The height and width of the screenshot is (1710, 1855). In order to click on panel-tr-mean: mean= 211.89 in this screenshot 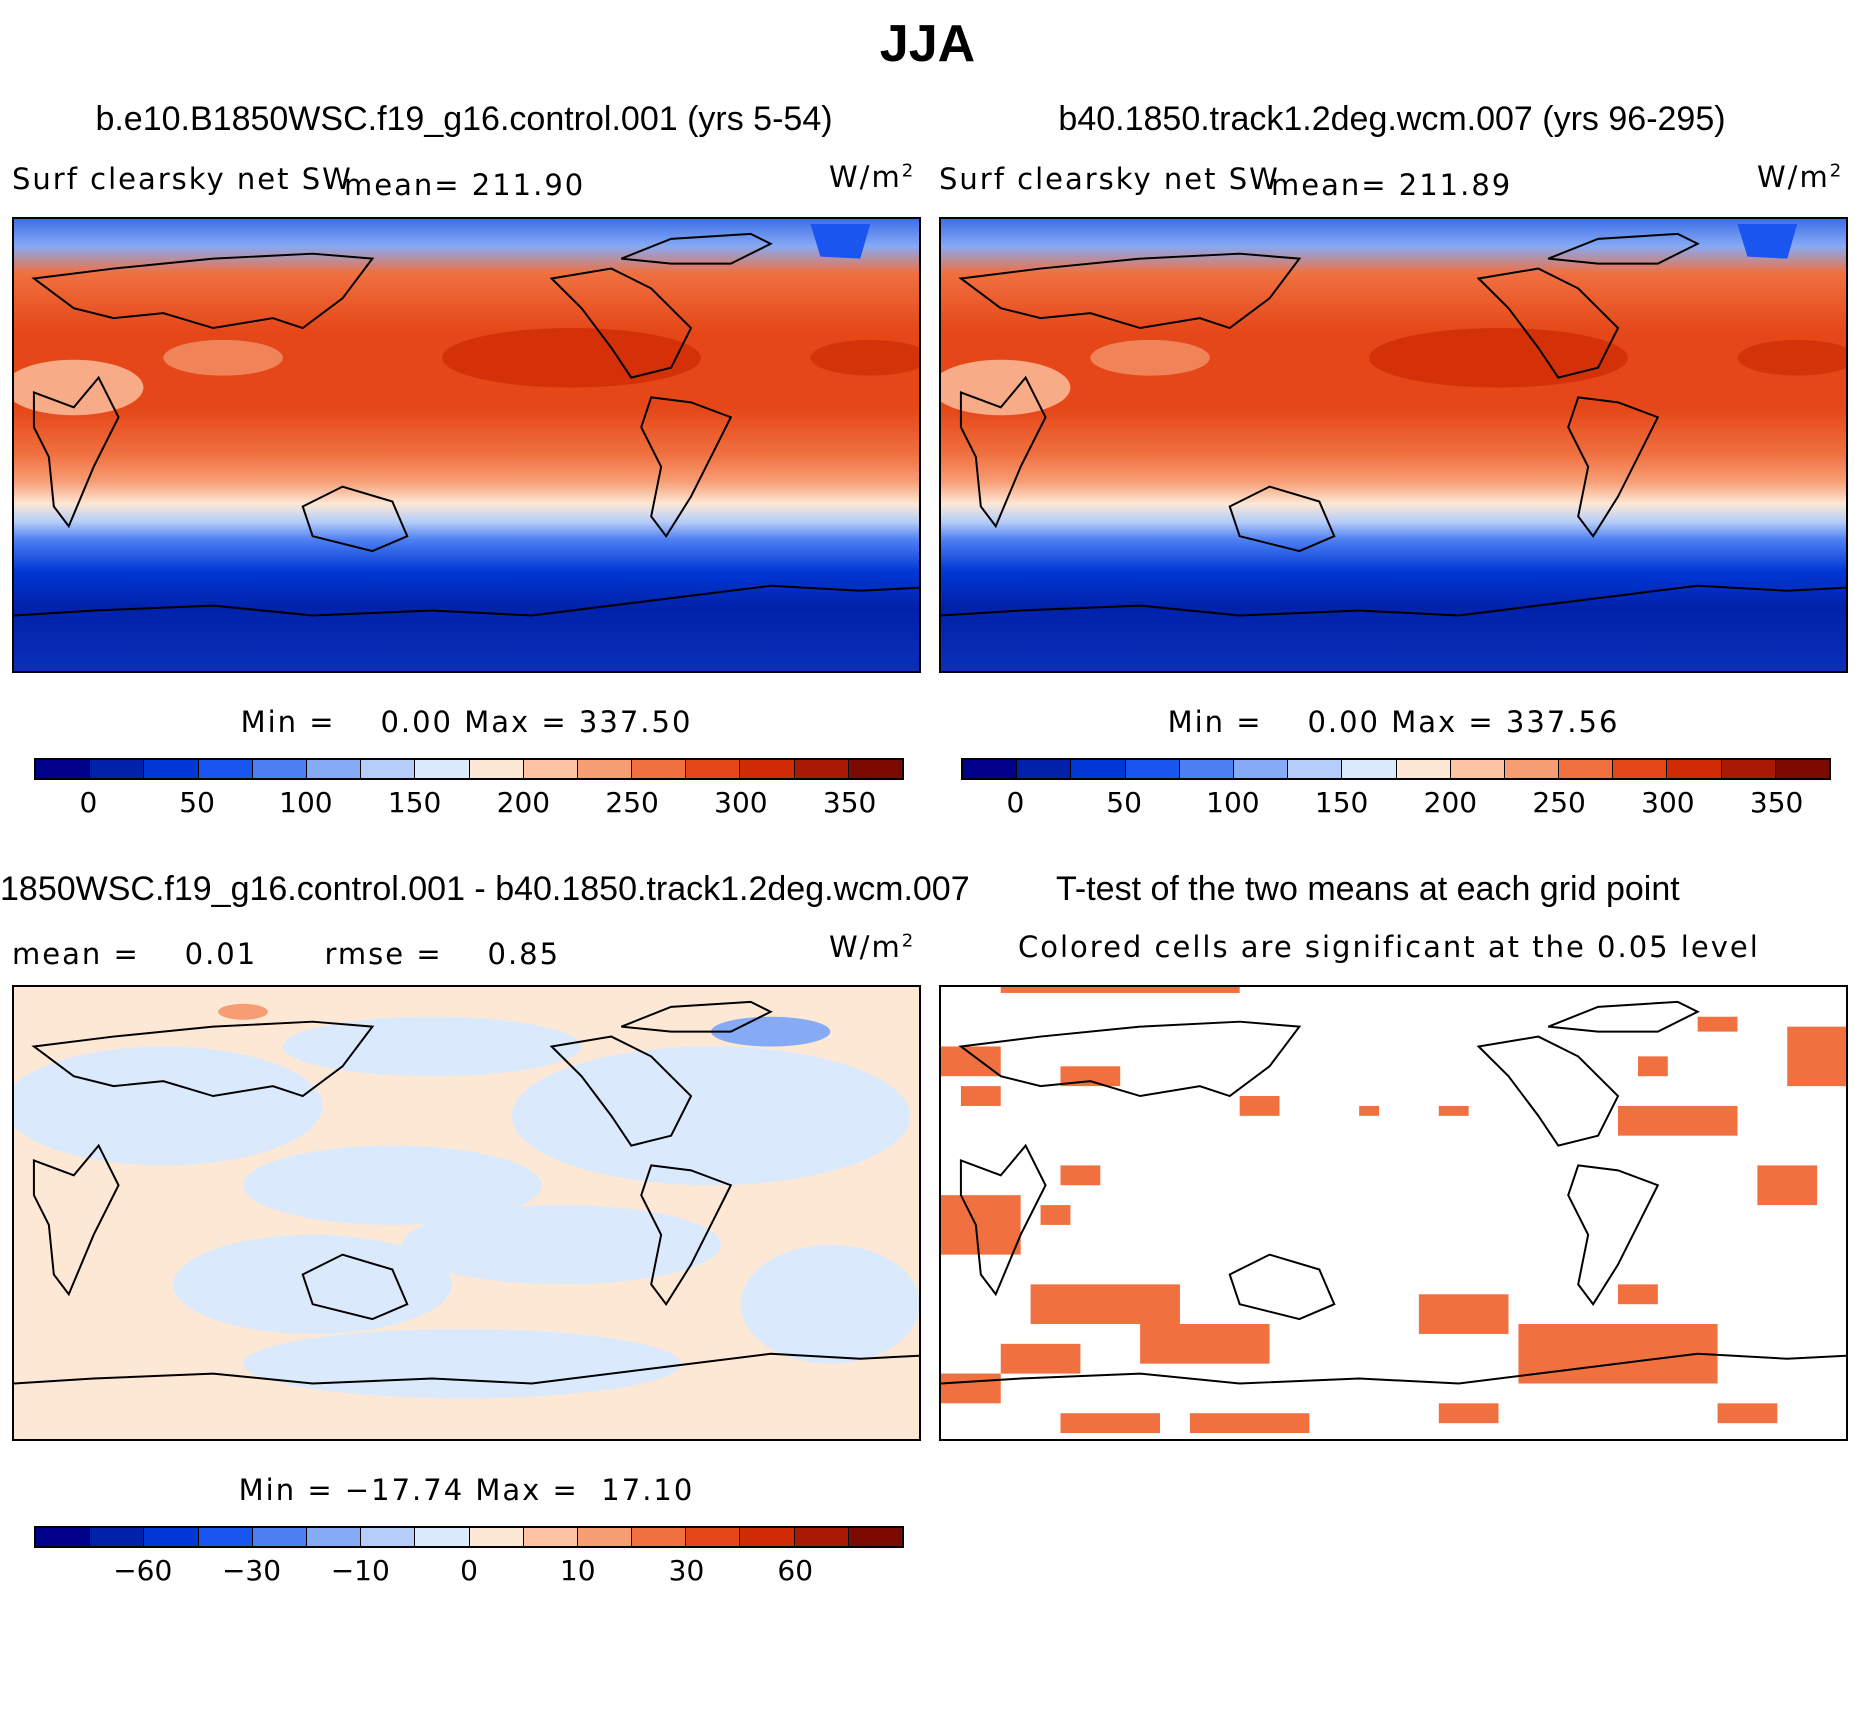, I will do `click(1392, 185)`.